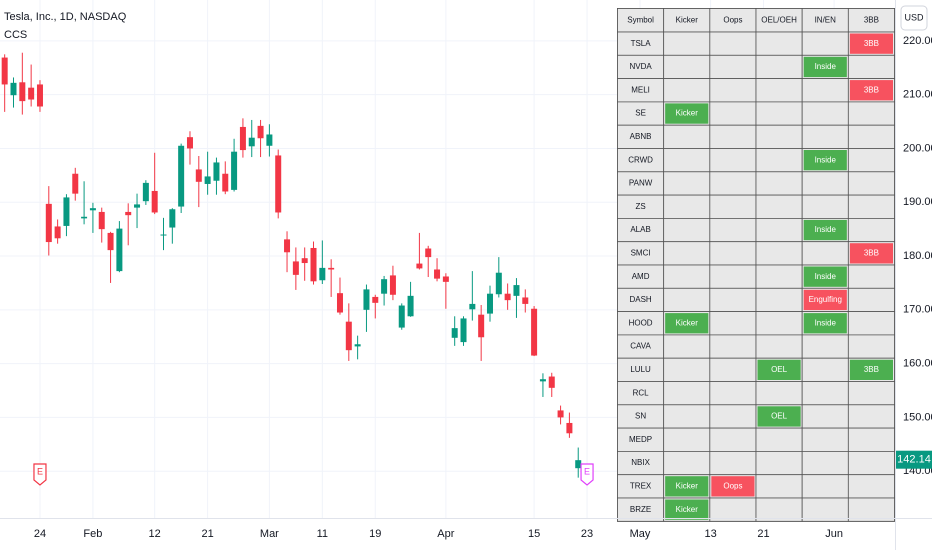  What do you see at coordinates (534, 534) in the screenshot?
I see `x-tick-label: 15` at bounding box center [534, 534].